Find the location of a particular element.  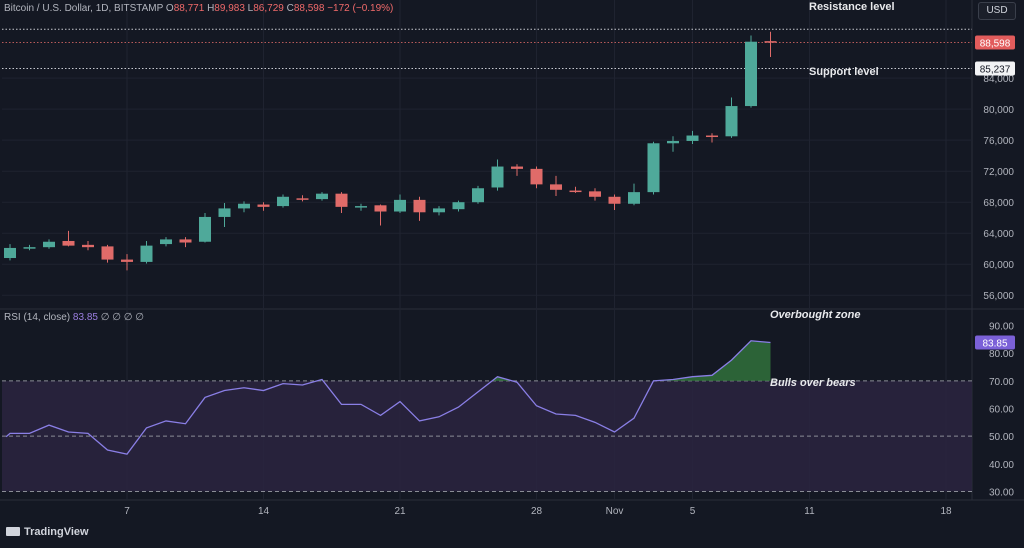

time-tick-label: 28 is located at coordinates (537, 511).